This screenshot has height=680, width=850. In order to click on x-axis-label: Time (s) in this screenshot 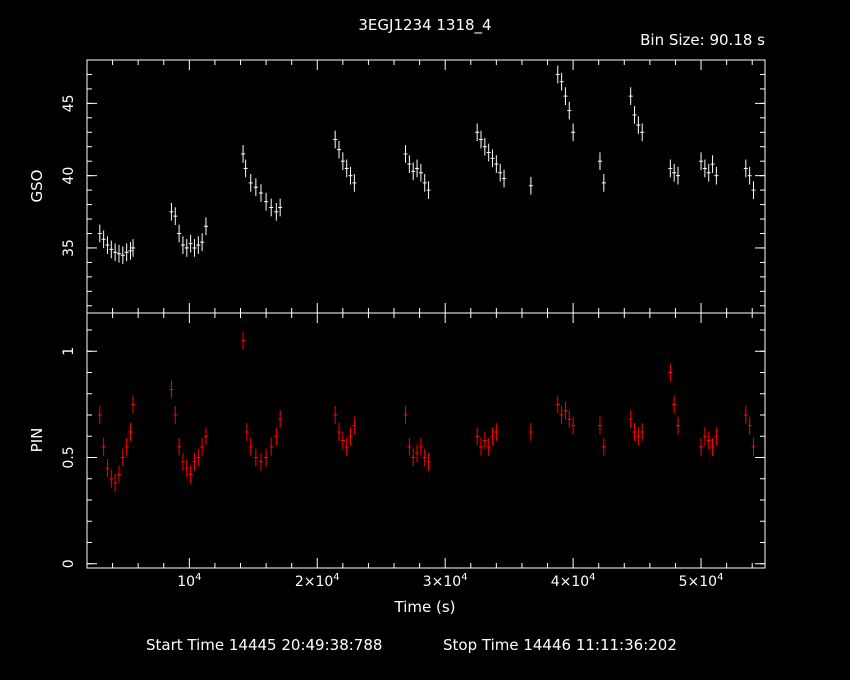, I will do `click(425, 607)`.